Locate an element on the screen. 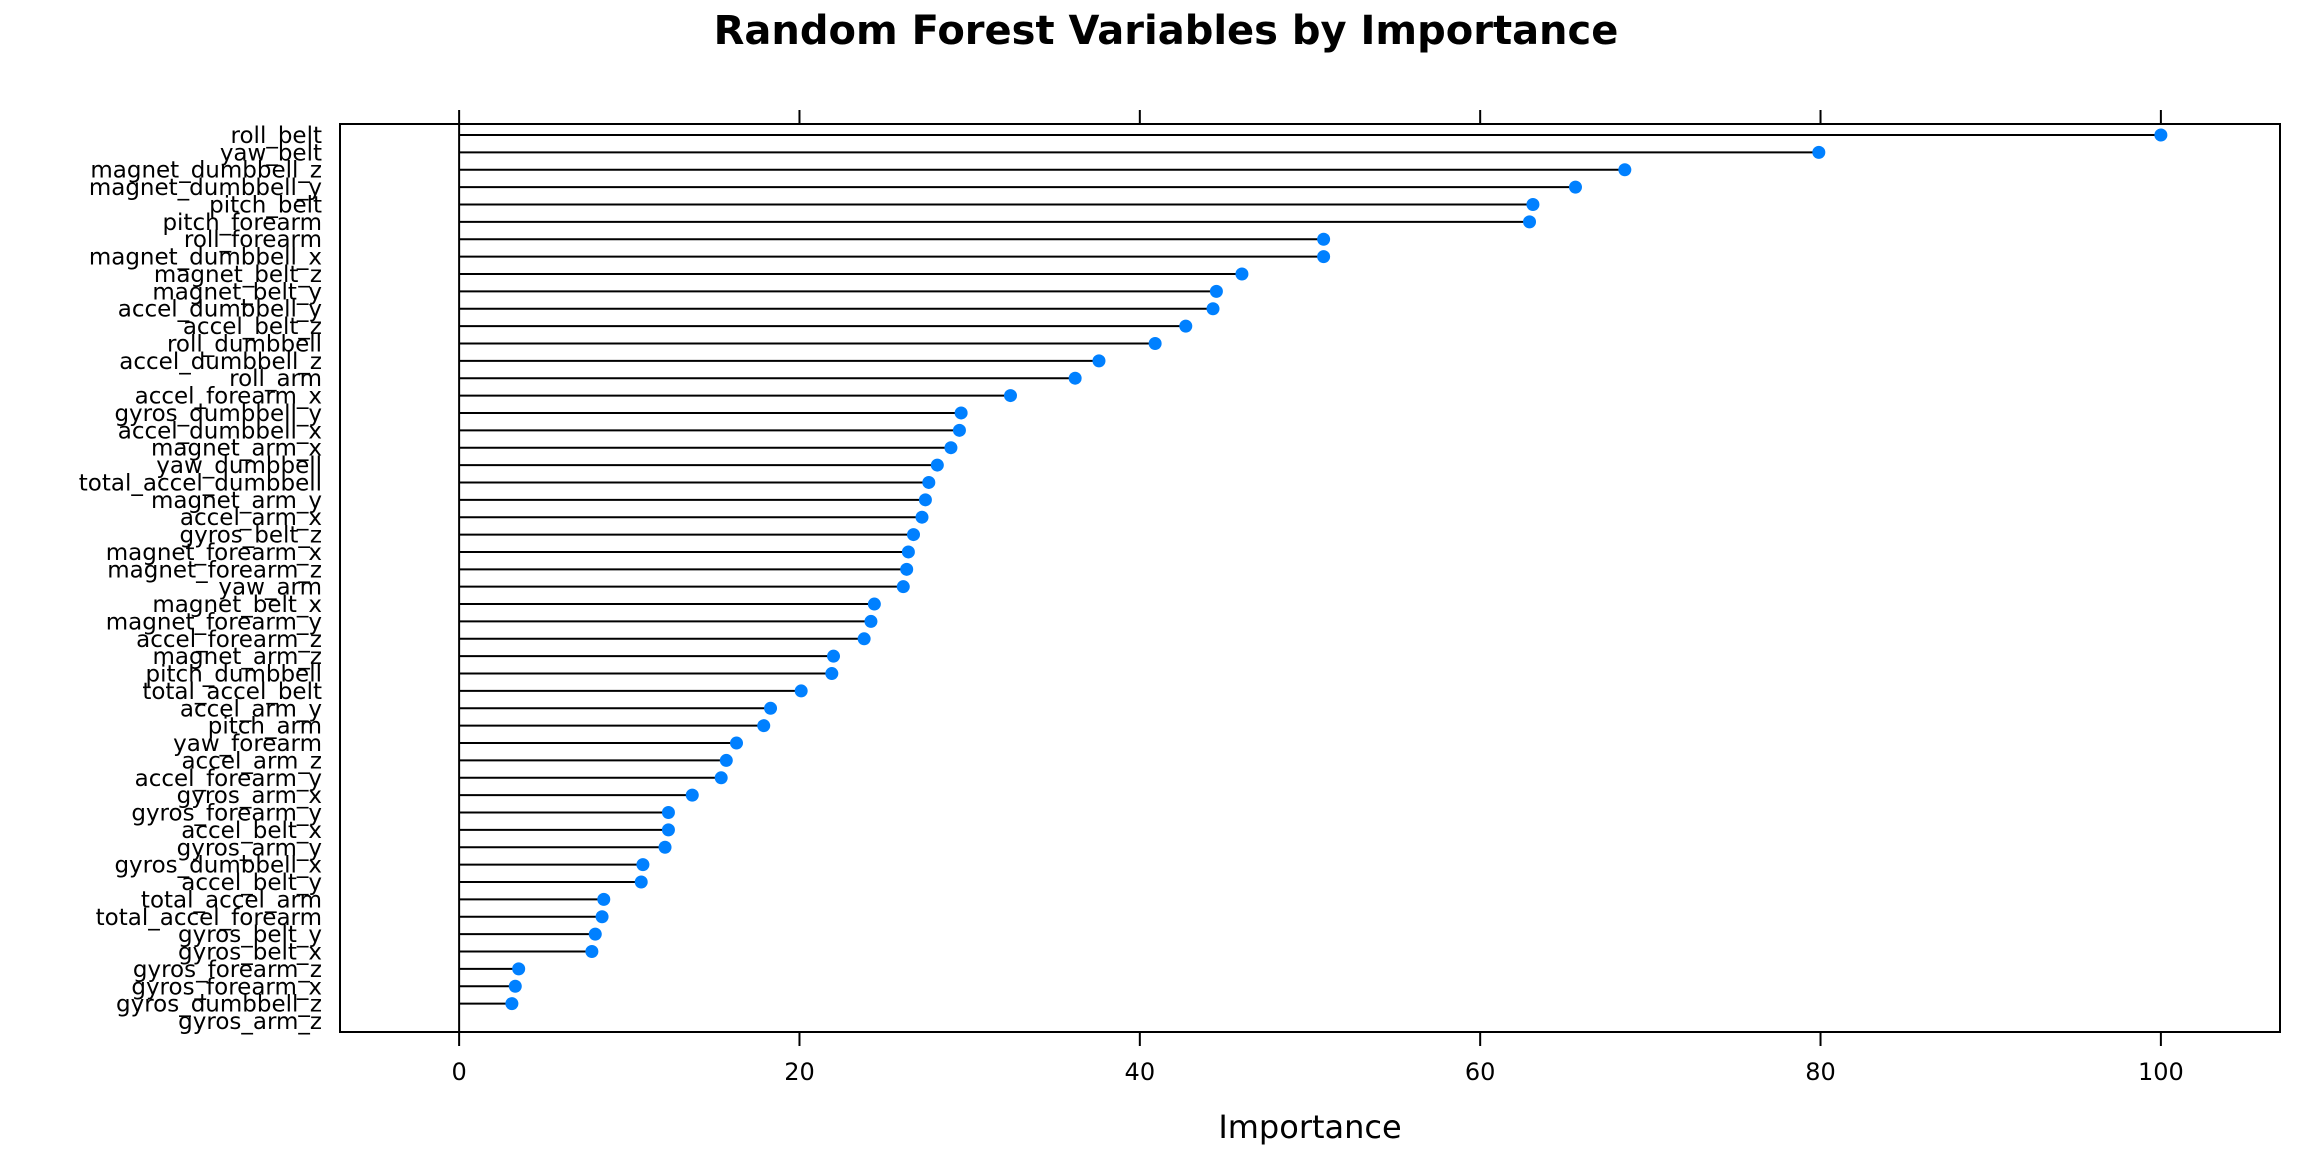  variable-label: gyros_dumbbell_y is located at coordinates (218, 414).